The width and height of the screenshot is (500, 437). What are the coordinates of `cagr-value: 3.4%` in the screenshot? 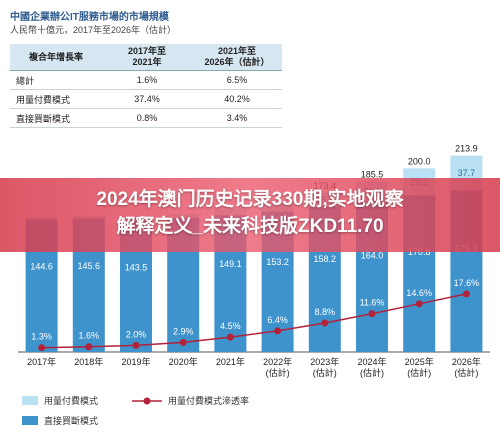 It's located at (237, 118).